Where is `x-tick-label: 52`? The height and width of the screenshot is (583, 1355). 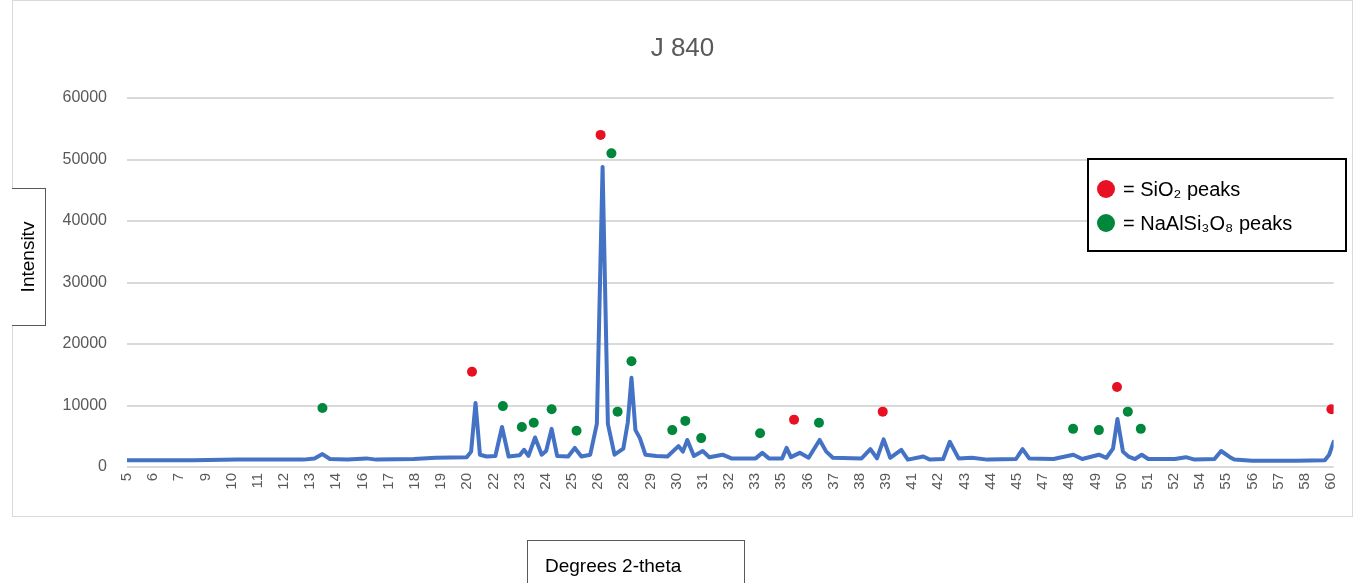
x-tick-label: 52 is located at coordinates (1173, 481).